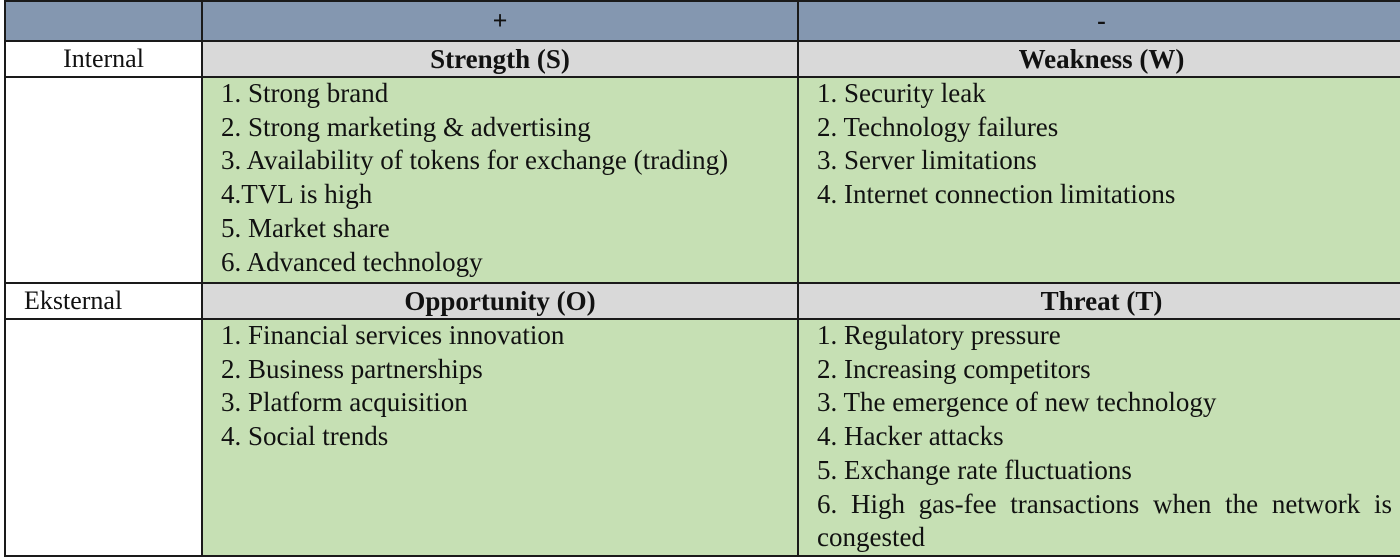  I want to click on list-item: 3. Platform acquisition, so click(344, 402).